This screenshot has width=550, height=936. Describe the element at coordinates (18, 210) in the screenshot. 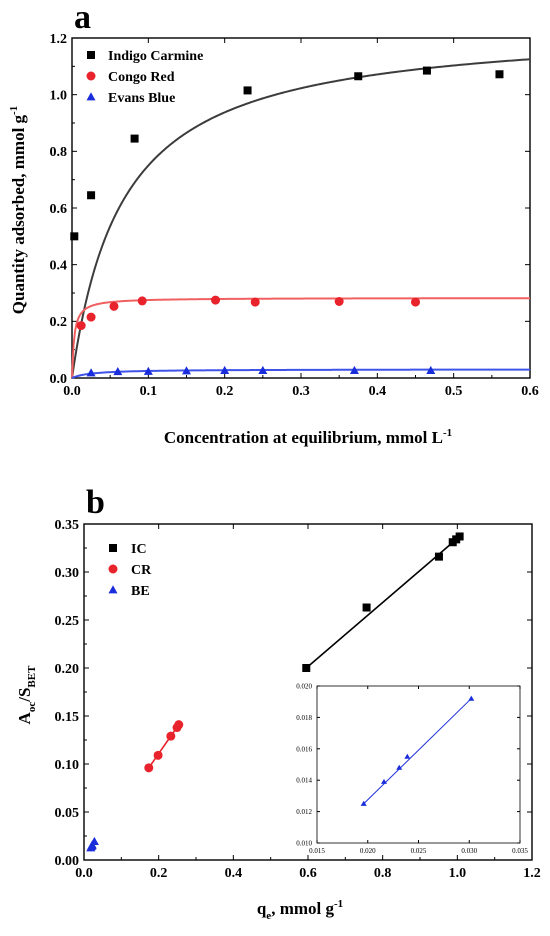

I see `panel-a-ylabel: Quantity adsorbed, mmol g-1` at that location.